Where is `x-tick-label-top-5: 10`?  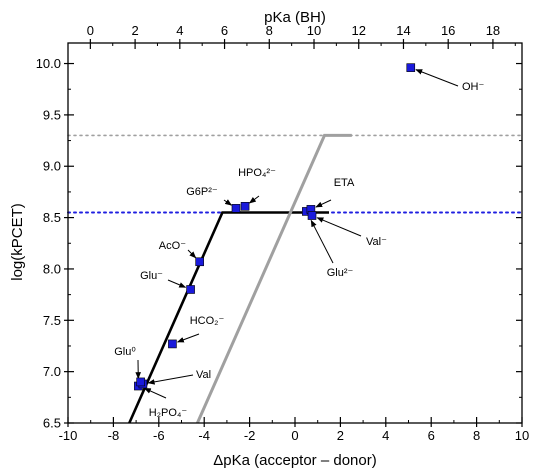 x-tick-label-top-5: 10 is located at coordinates (314, 30).